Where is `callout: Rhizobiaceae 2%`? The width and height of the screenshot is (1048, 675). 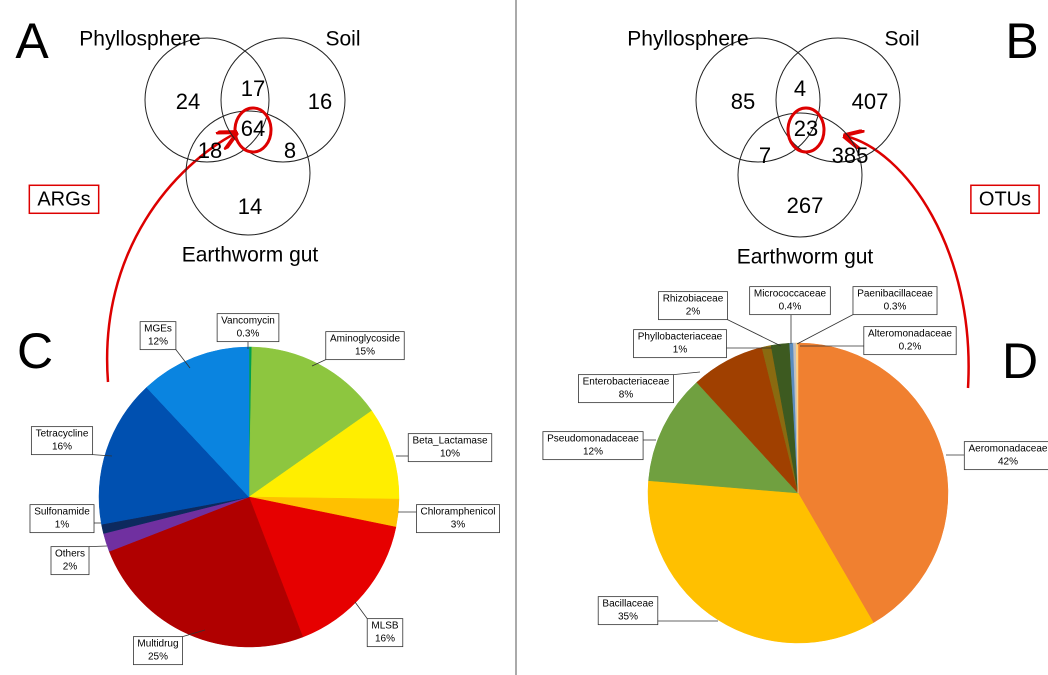 callout: Rhizobiaceae 2% is located at coordinates (693, 306).